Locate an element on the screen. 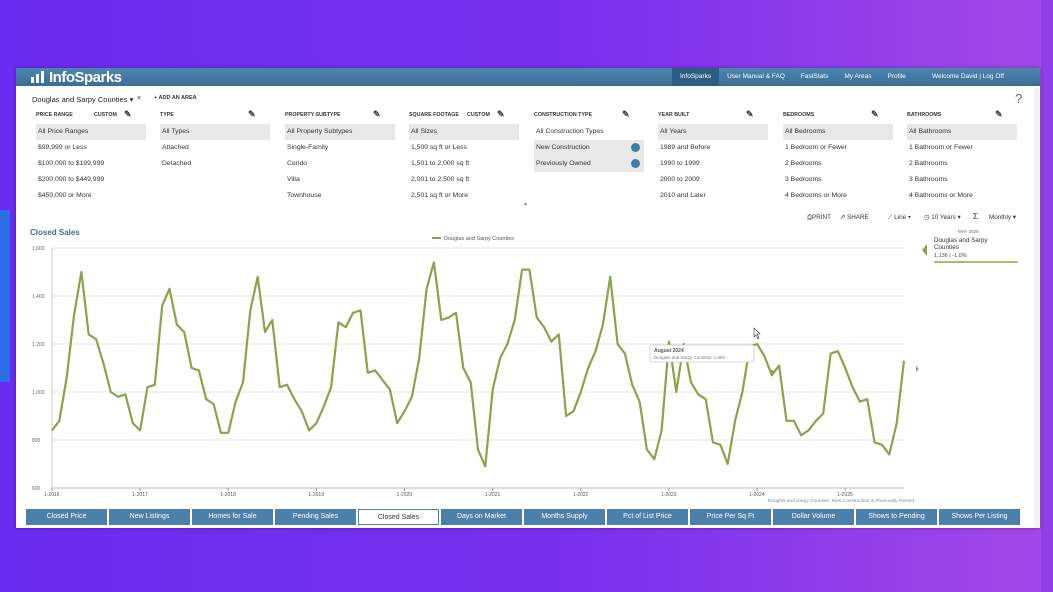 The width and height of the screenshot is (1053, 592). filter-heading: BATHROOMS ✎ is located at coordinates (962, 116).